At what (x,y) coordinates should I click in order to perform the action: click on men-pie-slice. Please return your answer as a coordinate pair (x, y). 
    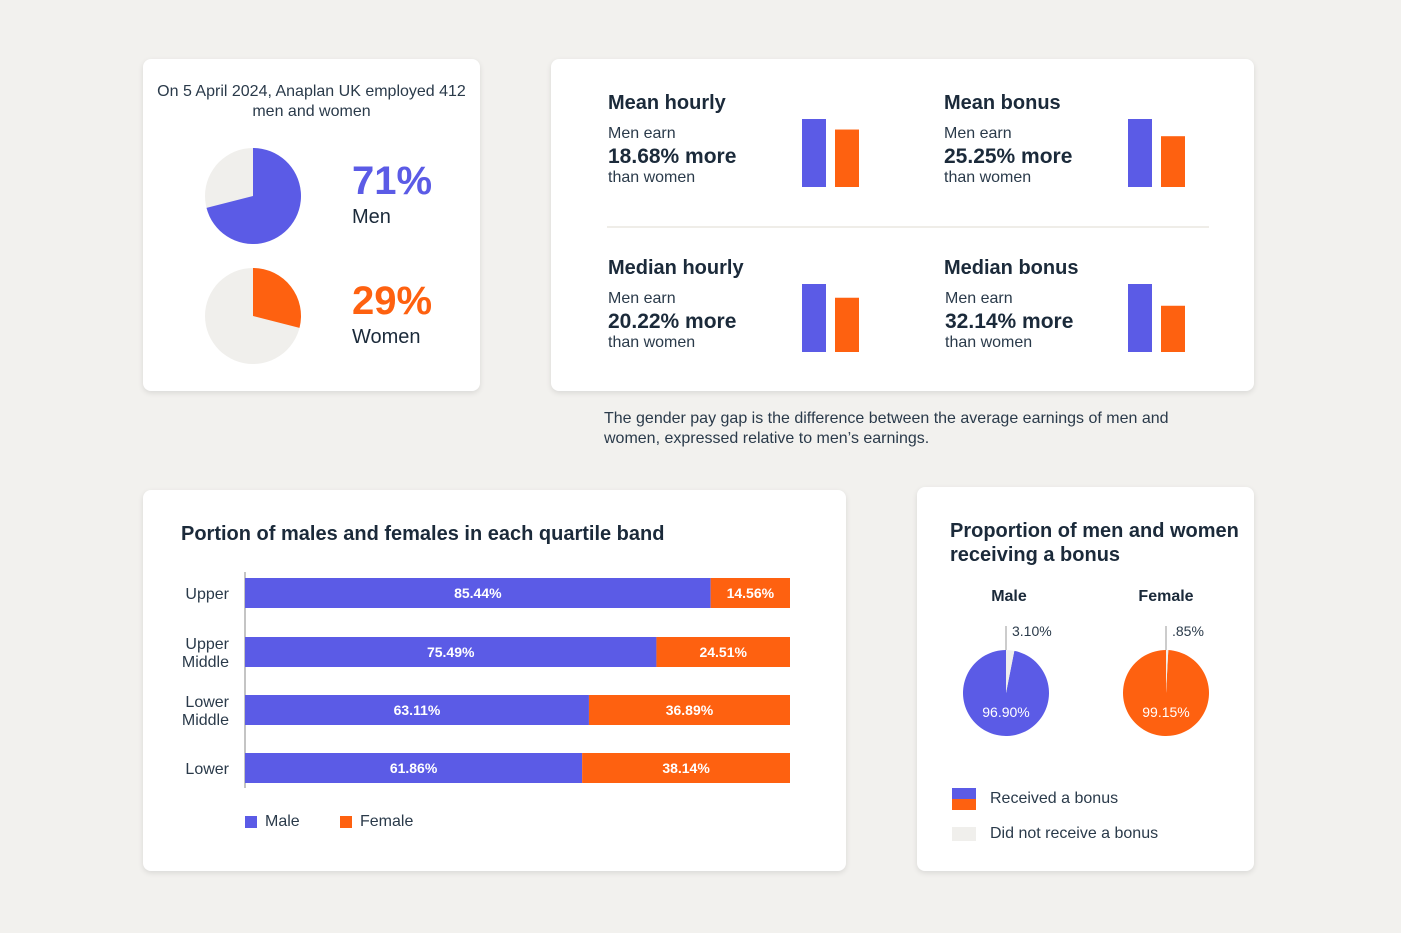
    Looking at the image, I should click on (253, 196).